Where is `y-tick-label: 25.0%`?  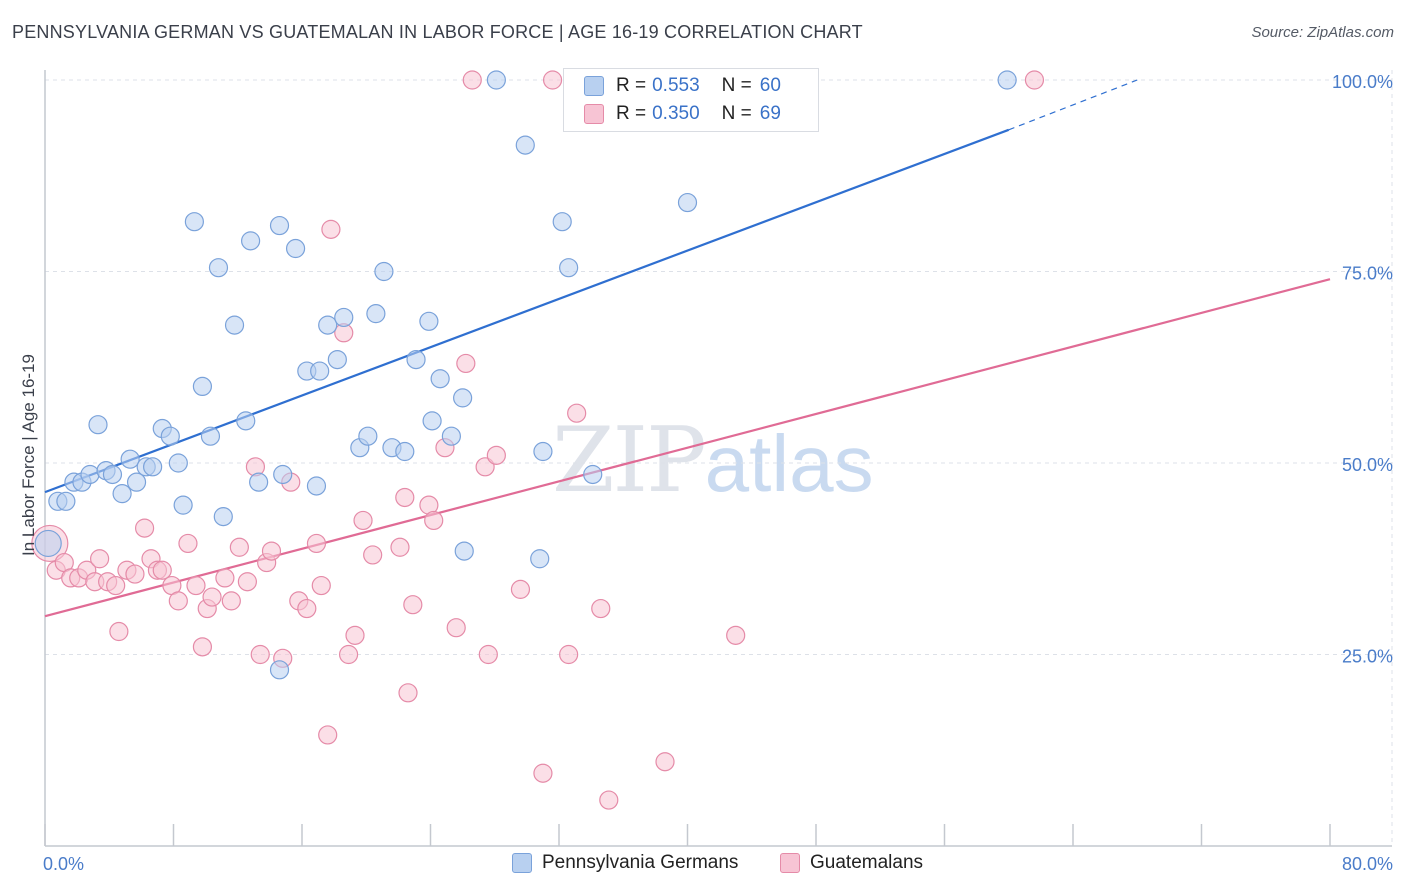
y-tick-label: 25.0% is located at coordinates (1367, 657).